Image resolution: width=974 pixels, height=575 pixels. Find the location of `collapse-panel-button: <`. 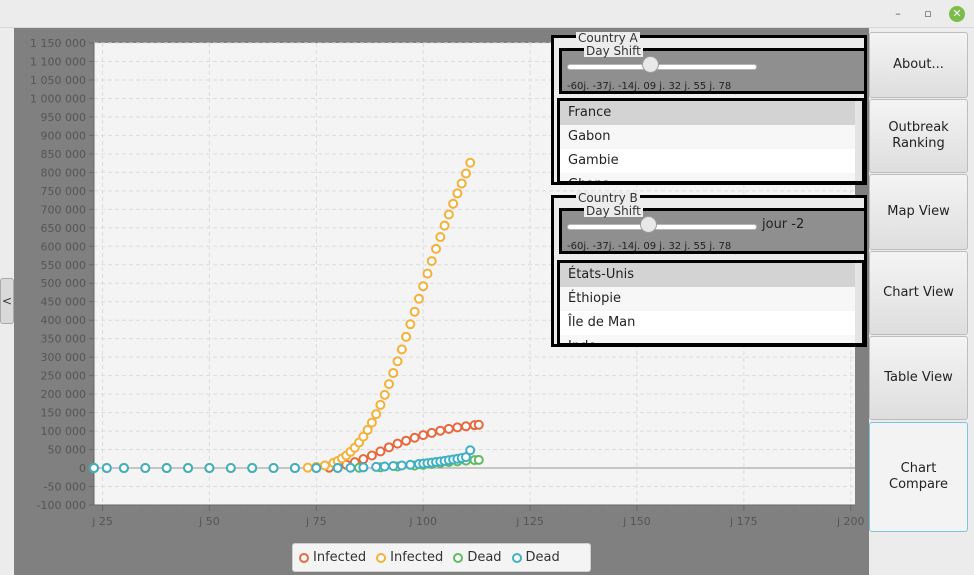

collapse-panel-button: < is located at coordinates (7, 301).